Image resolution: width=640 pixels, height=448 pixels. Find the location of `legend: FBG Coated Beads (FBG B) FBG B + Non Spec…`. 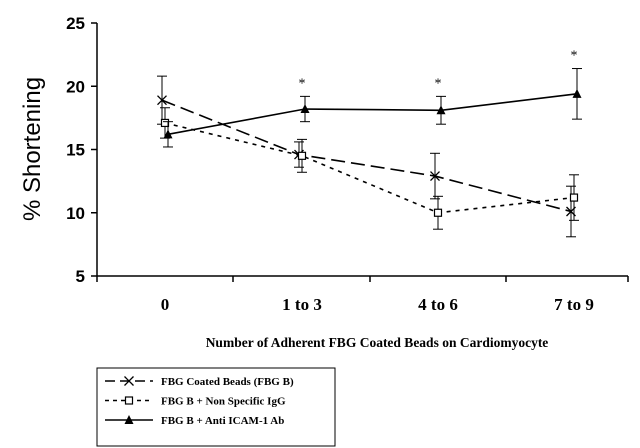

legend: FBG Coated Beads (FBG B) FBG B + Non Spec… is located at coordinates (216, 407).